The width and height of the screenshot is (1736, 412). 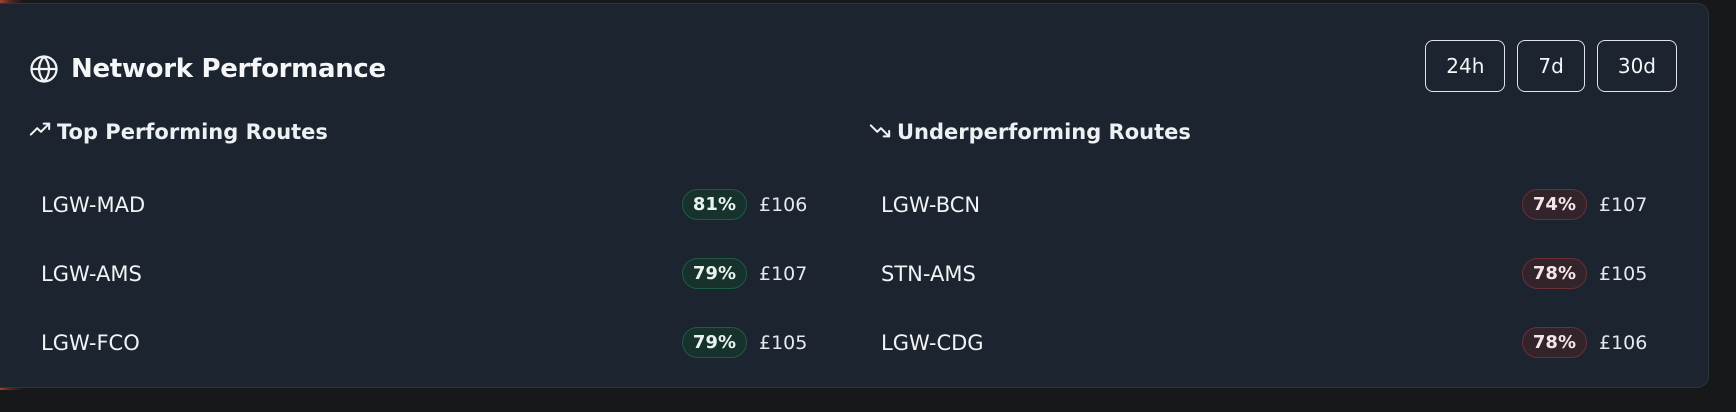 I want to click on route-code: LGW-CDG, so click(x=932, y=342).